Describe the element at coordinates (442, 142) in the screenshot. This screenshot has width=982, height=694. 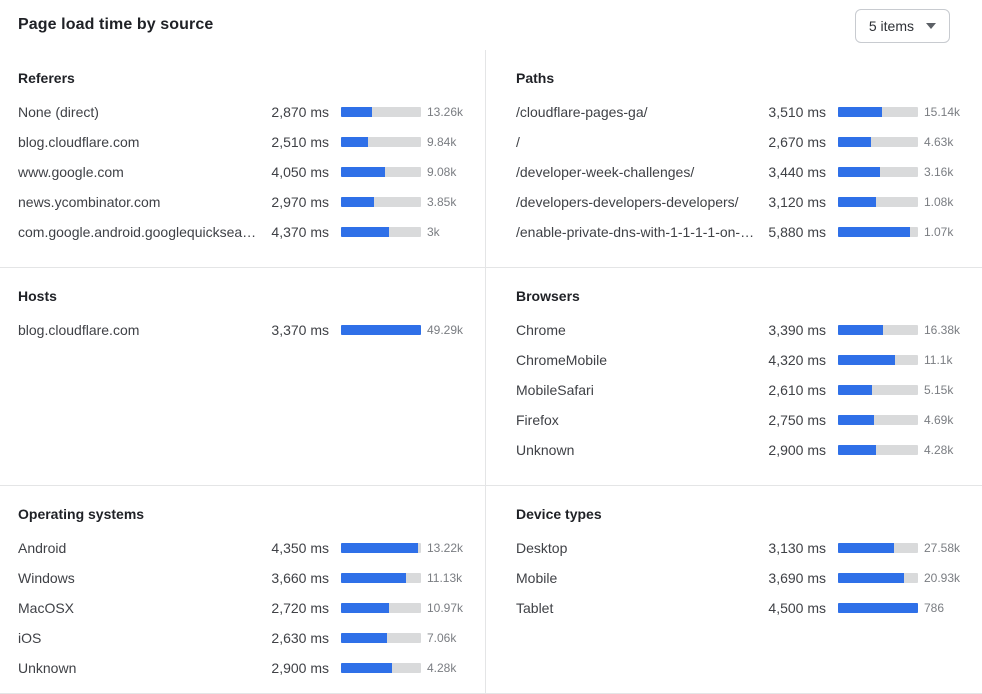
I see `row-count: 9.84k` at that location.